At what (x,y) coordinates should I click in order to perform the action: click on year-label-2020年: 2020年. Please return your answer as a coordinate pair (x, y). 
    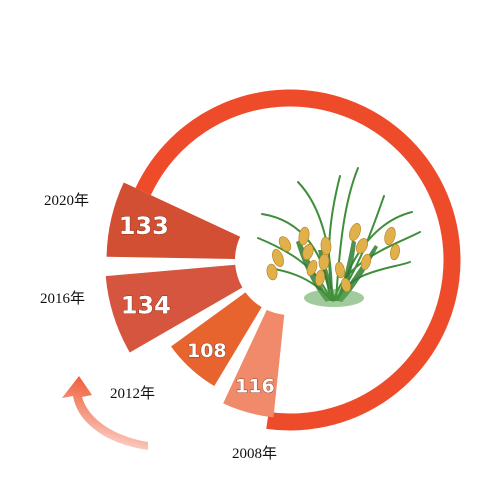
    Looking at the image, I should click on (66, 200).